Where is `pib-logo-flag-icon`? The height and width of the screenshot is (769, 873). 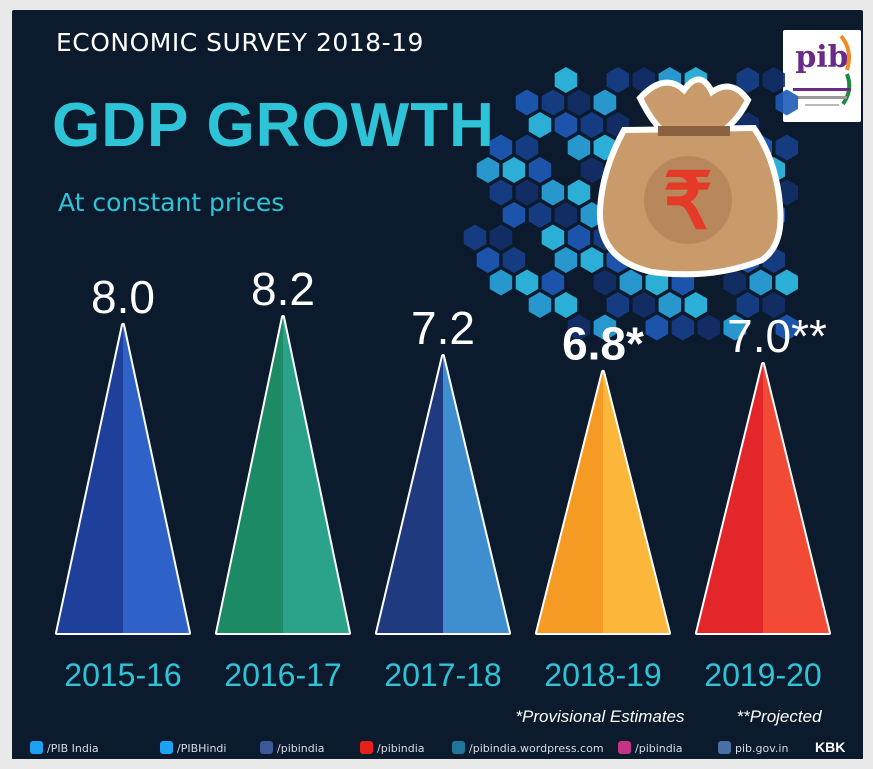 pib-logo-flag-icon is located at coordinates (822, 70).